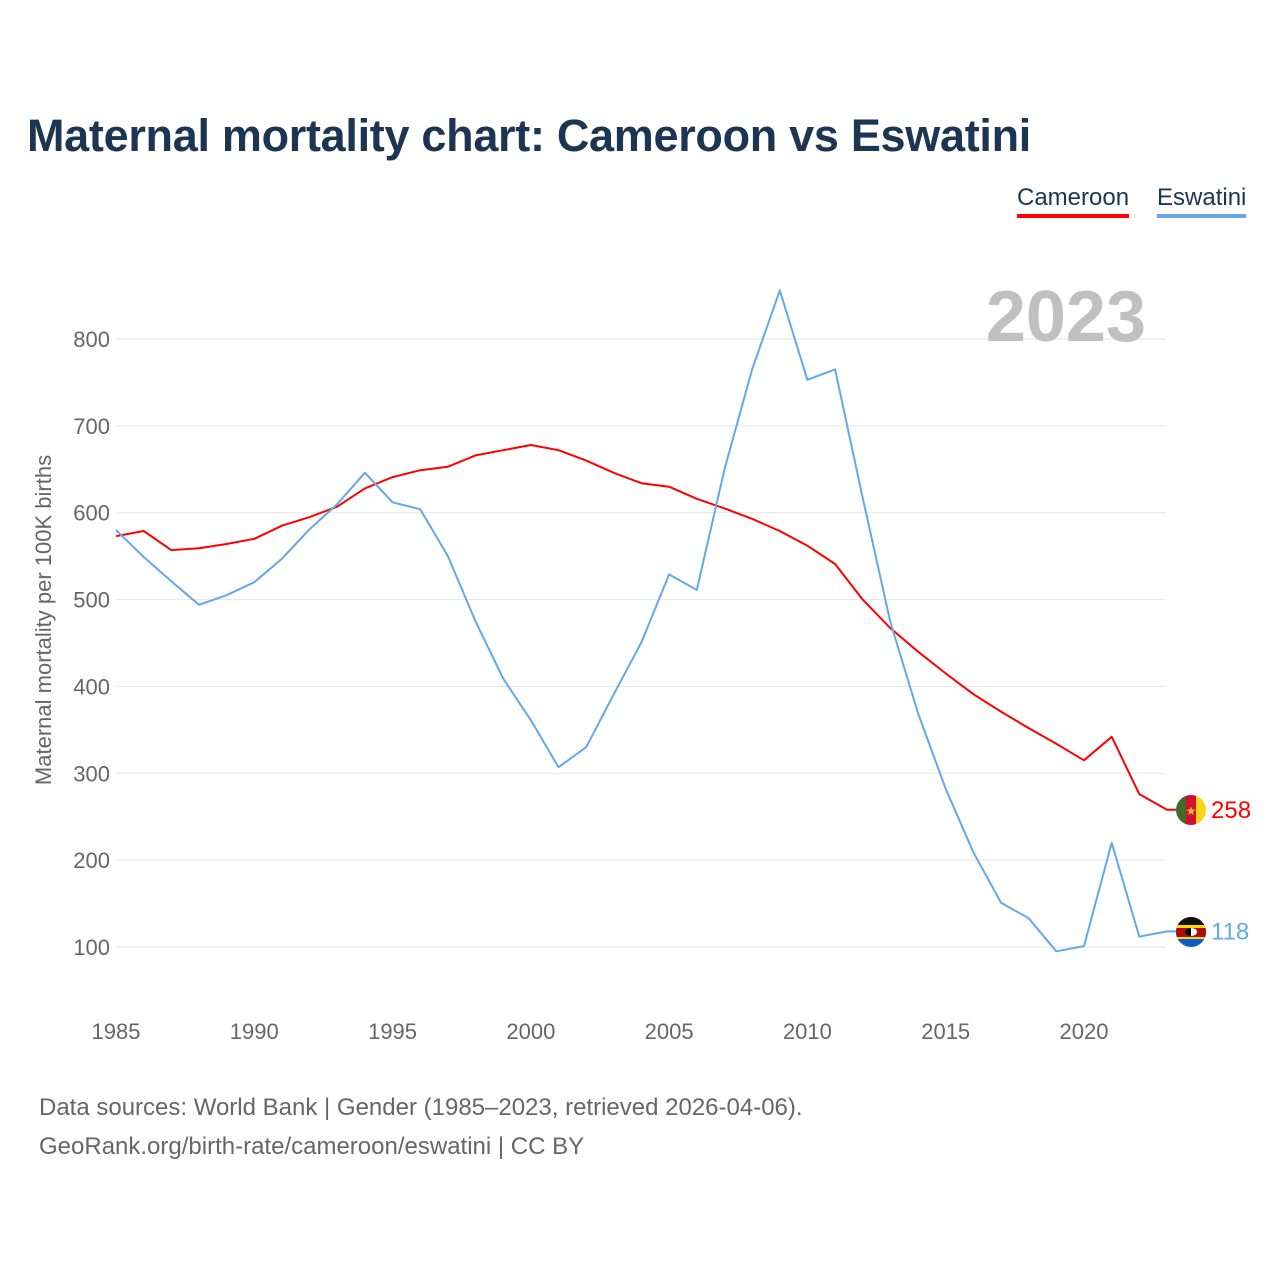  Describe the element at coordinates (91, 426) in the screenshot. I see `y-tick-label: 700` at that location.